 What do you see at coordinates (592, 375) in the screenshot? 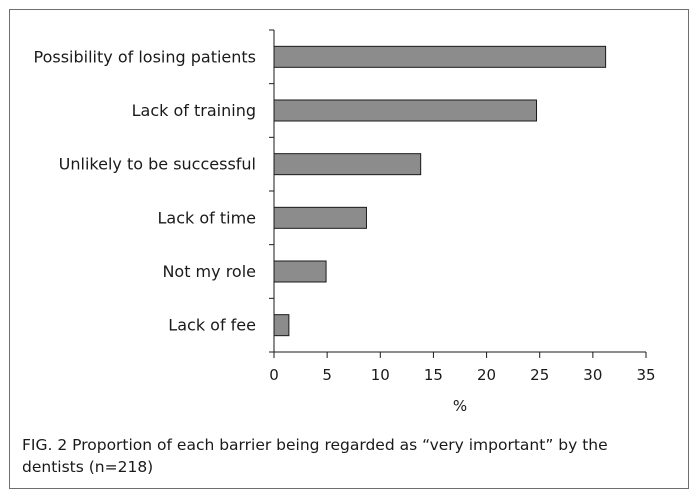
I see `x-tick-label: 30` at bounding box center [592, 375].